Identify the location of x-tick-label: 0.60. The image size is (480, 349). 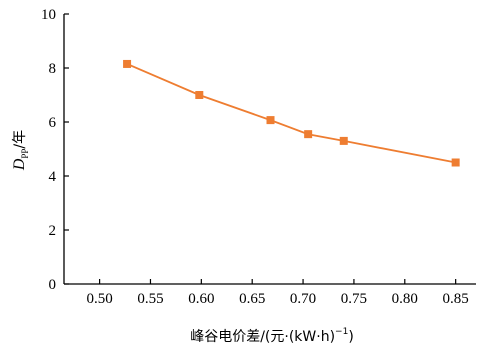
(201, 299).